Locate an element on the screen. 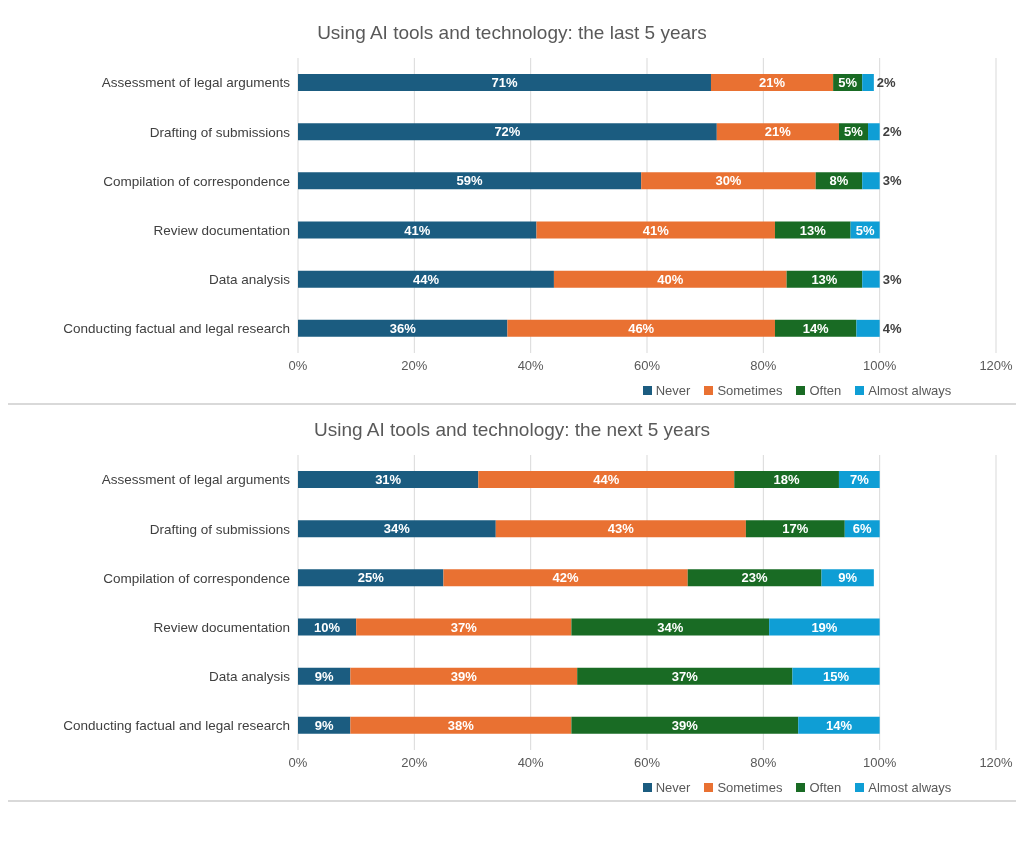  data-label: 36% is located at coordinates (403, 328).